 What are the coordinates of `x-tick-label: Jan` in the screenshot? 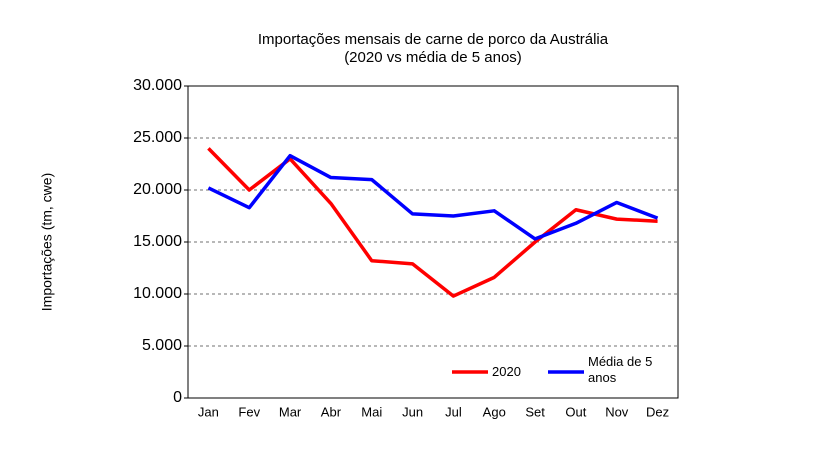 It's located at (208, 411).